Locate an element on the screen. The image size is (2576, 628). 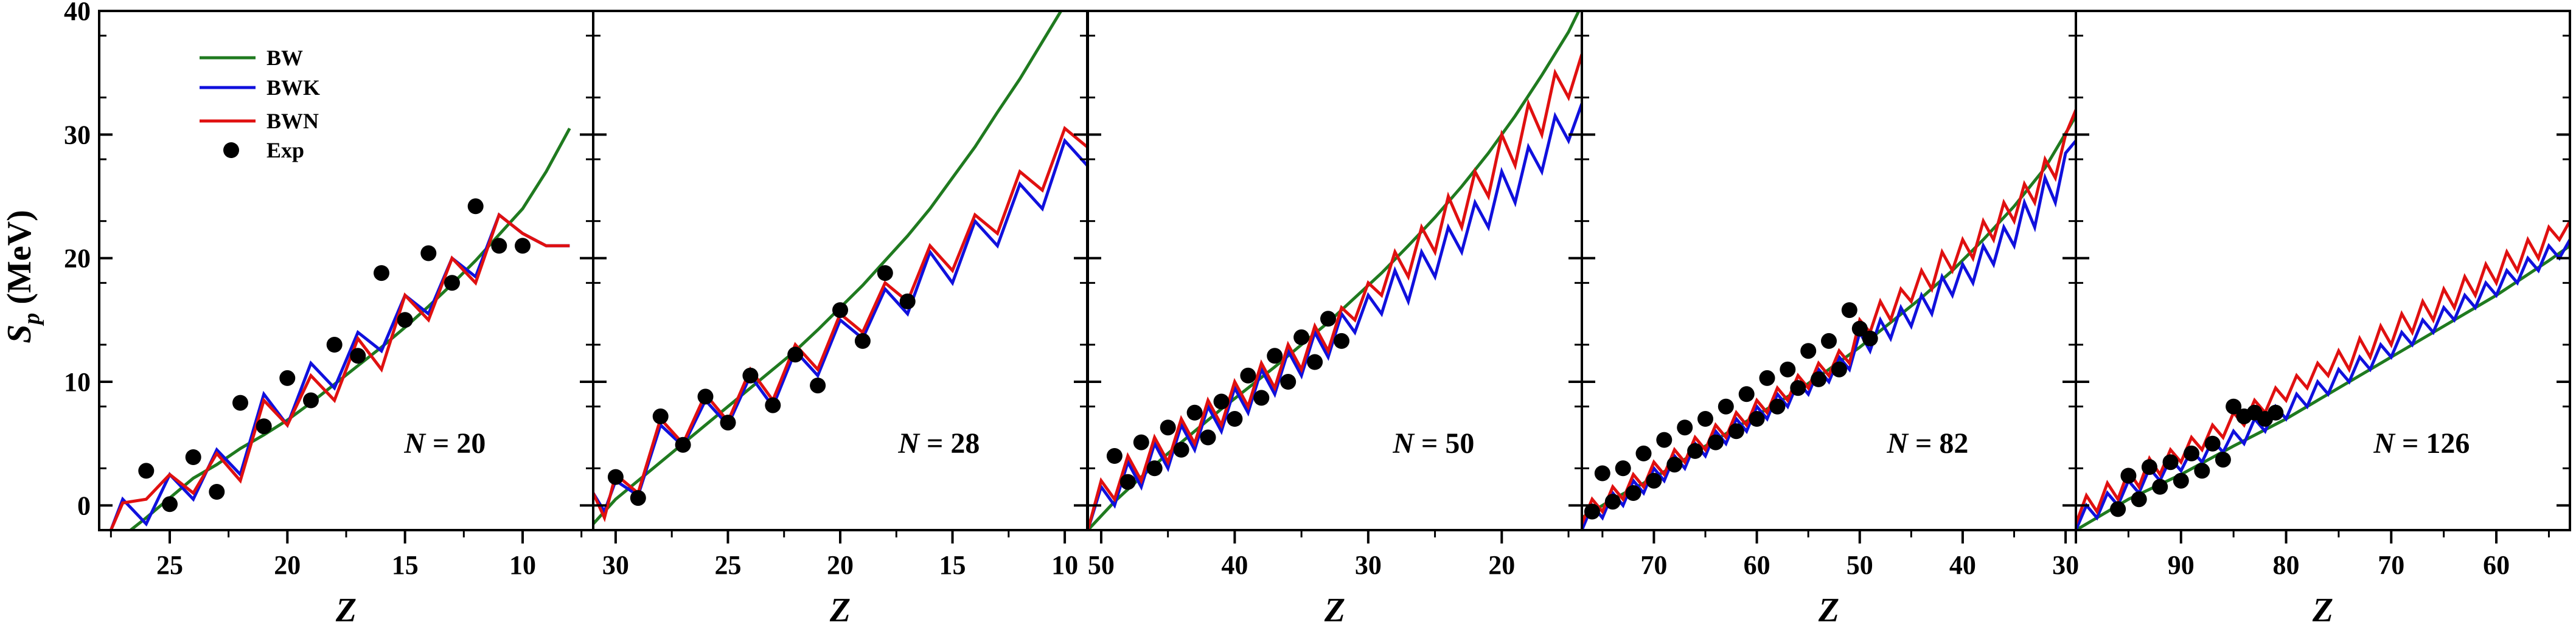
y-tick-label: 30 is located at coordinates (77, 135).